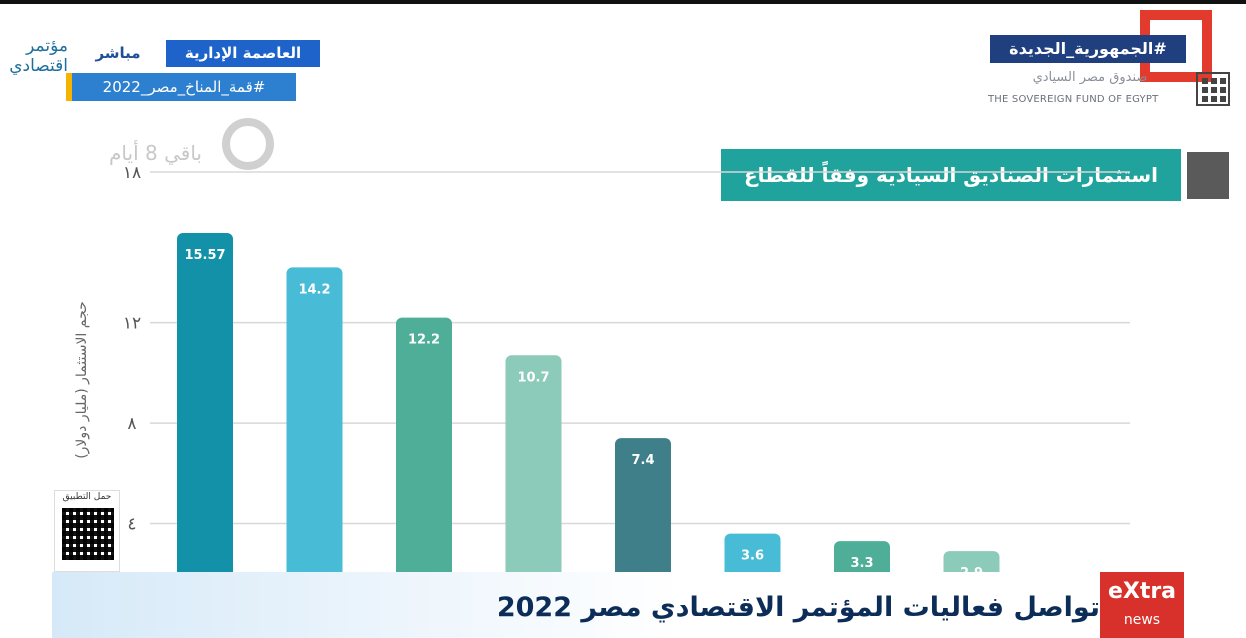 The image size is (1246, 638). What do you see at coordinates (155, 153) in the screenshot?
I see `countdown-text: باقي 8 أيام` at bounding box center [155, 153].